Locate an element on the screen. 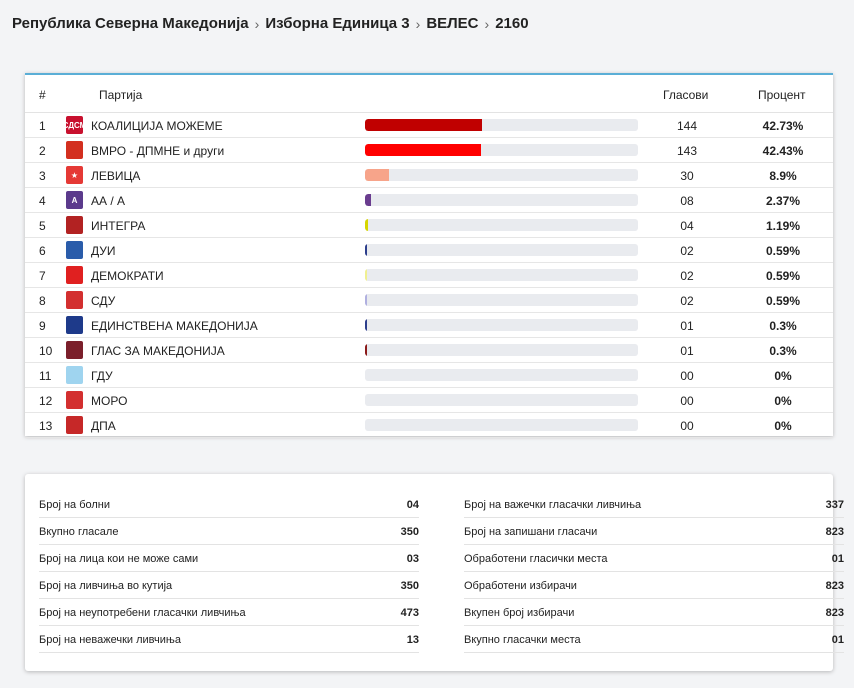 The height and width of the screenshot is (688, 854). vote-percent: 42.43% is located at coordinates (783, 151).